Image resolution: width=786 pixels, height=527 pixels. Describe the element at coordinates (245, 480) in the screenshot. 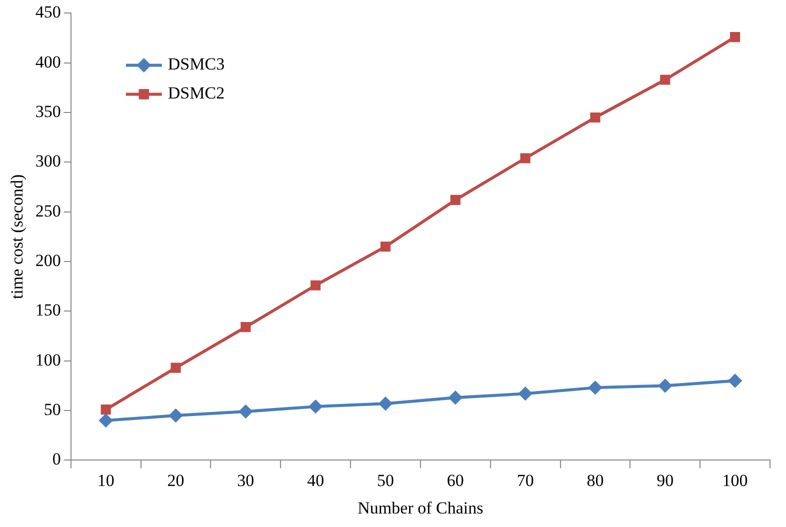

I see `x-tick-label: 30` at that location.